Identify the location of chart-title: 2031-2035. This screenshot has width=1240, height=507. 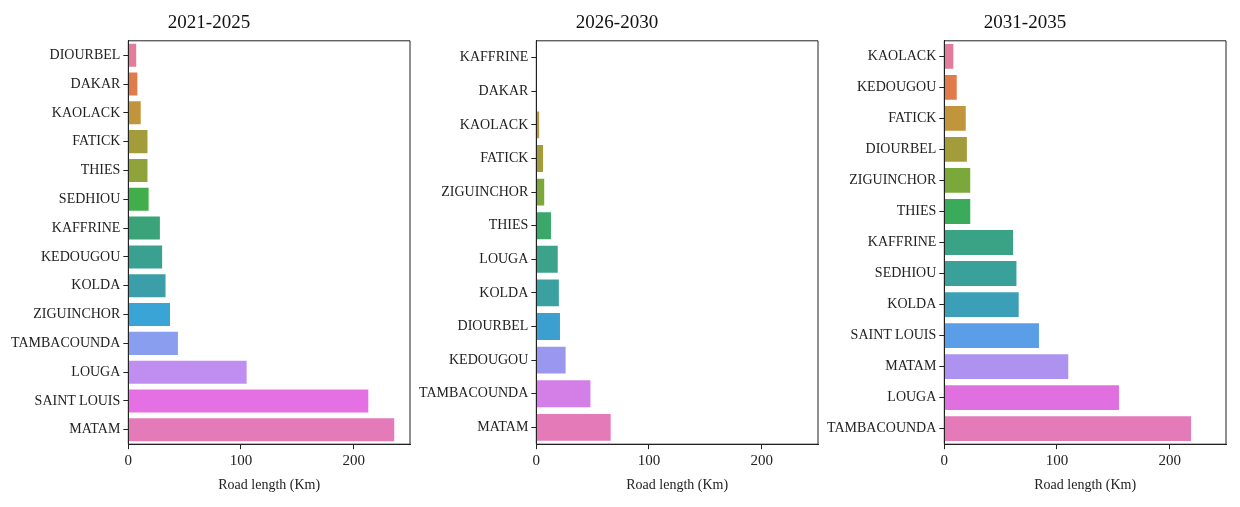
(1025, 22).